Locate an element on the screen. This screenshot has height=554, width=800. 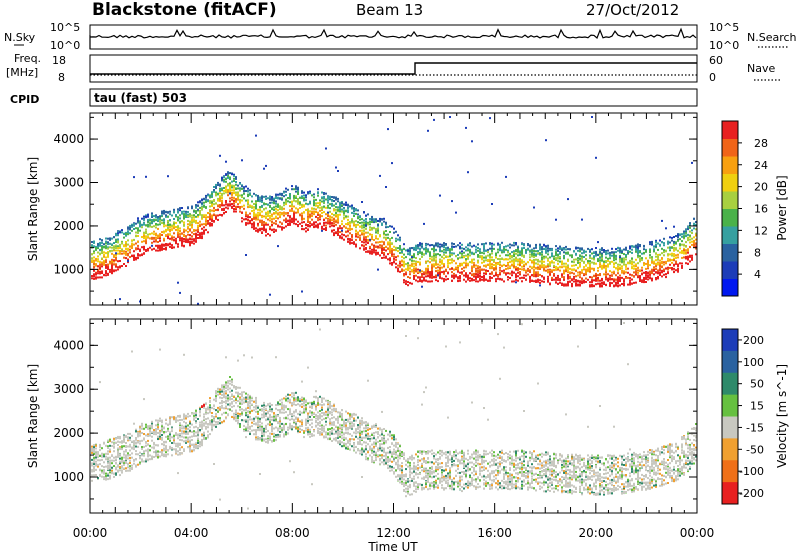
nsky-trace is located at coordinates (393, 38).